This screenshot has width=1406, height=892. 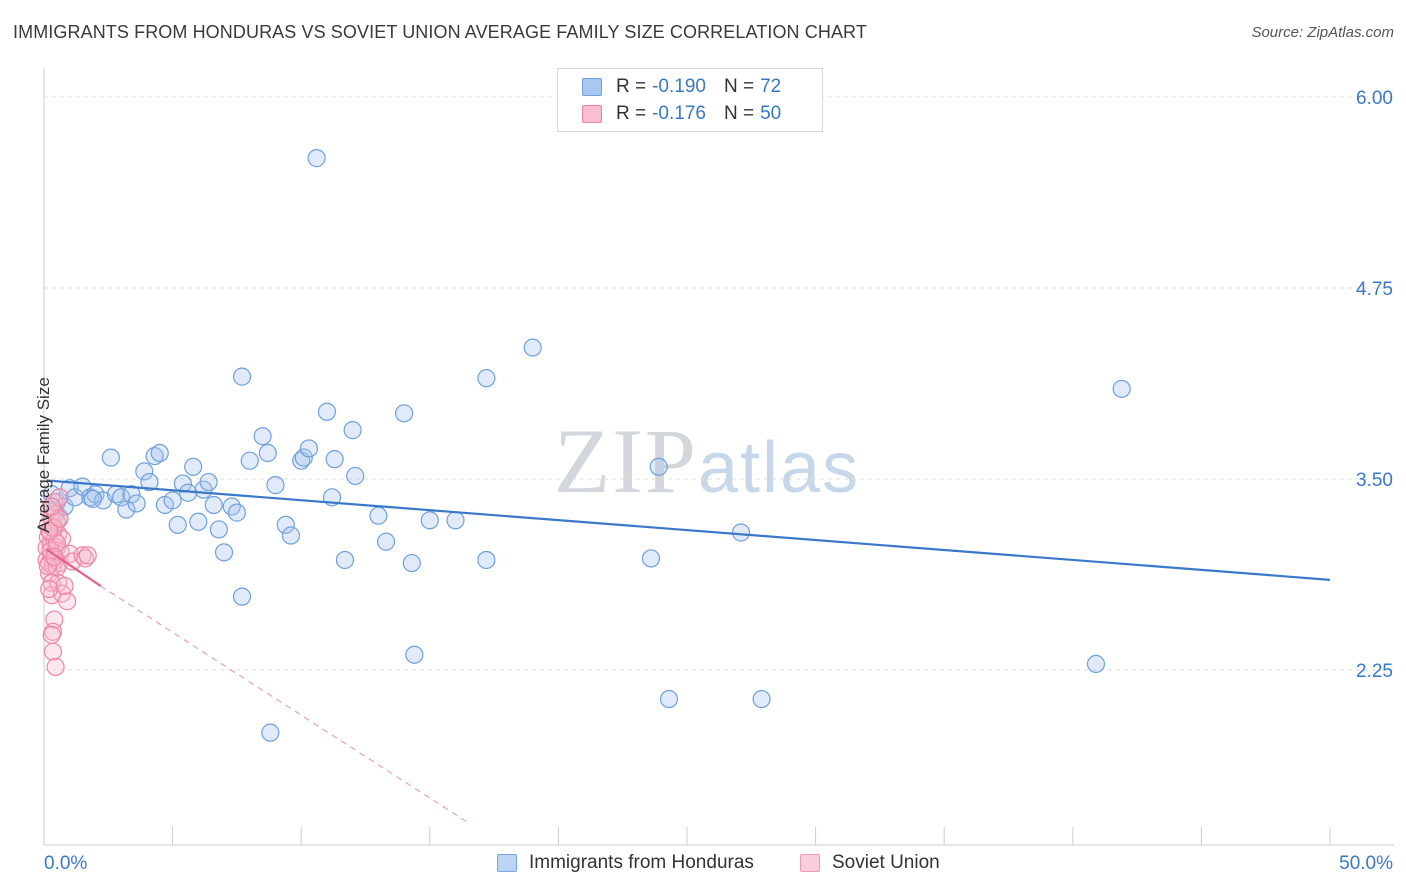 I want to click on legend-n-value: 50, so click(x=771, y=113).